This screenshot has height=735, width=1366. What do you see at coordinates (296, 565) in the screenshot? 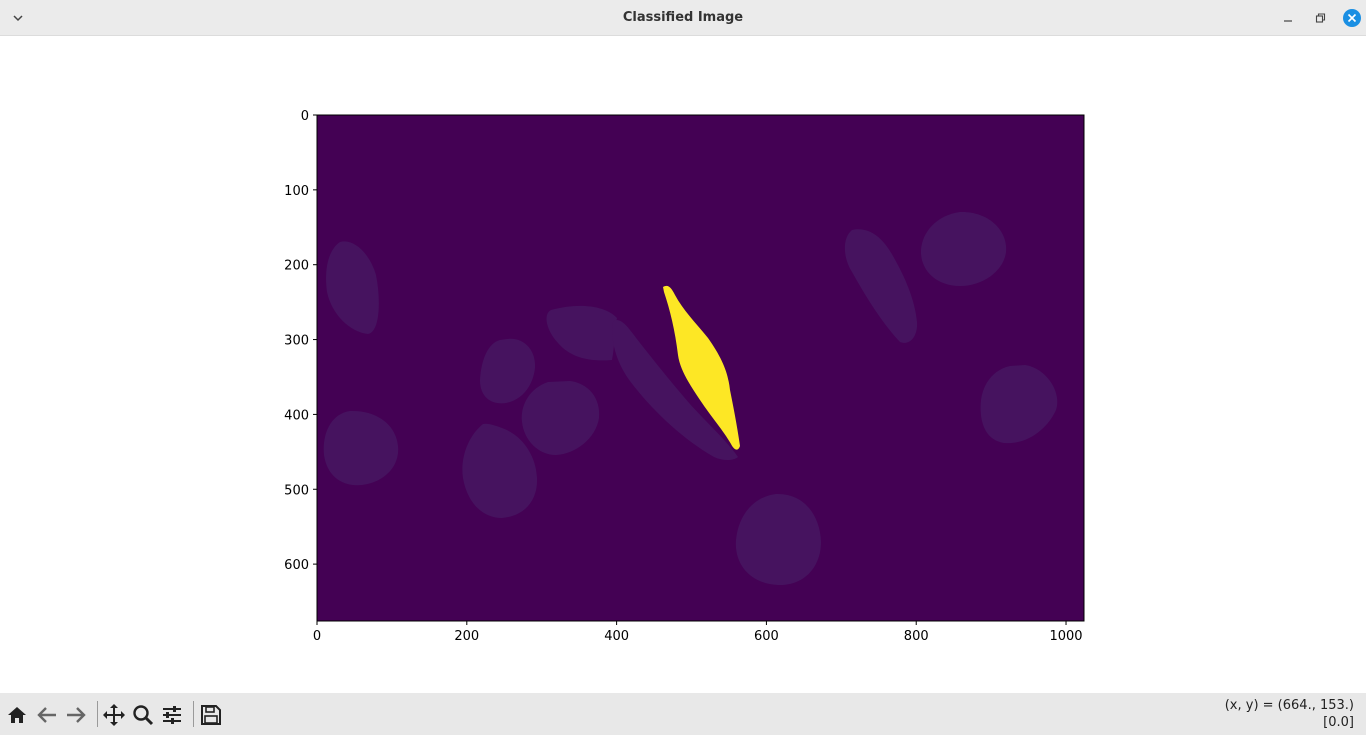
I see `y-tick-label: 600` at bounding box center [296, 565].